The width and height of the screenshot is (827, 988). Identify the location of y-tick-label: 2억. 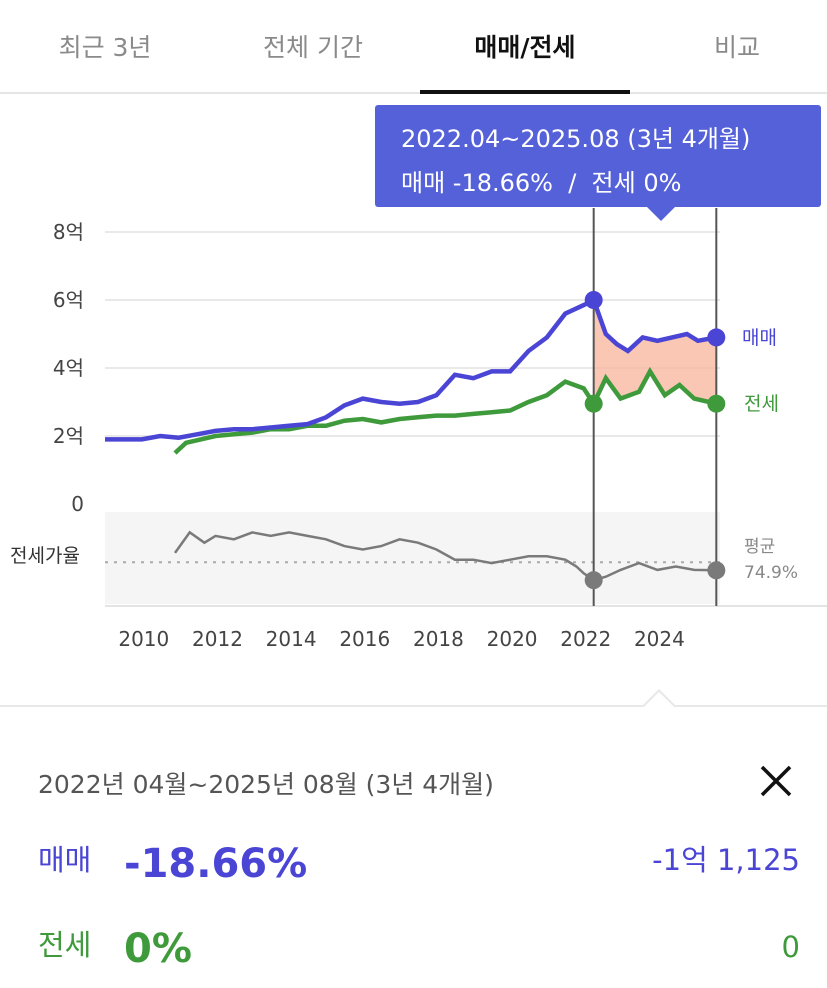
(68, 436).